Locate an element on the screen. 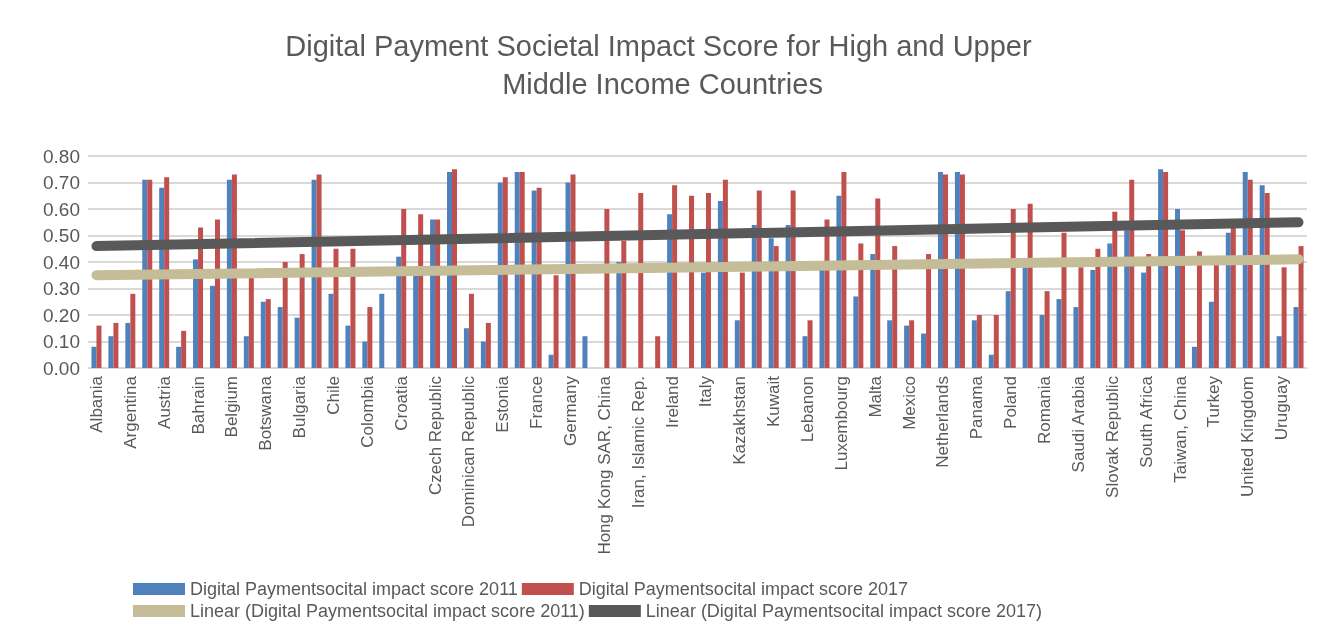  y-tick-label: 0.30 is located at coordinates (61, 288).